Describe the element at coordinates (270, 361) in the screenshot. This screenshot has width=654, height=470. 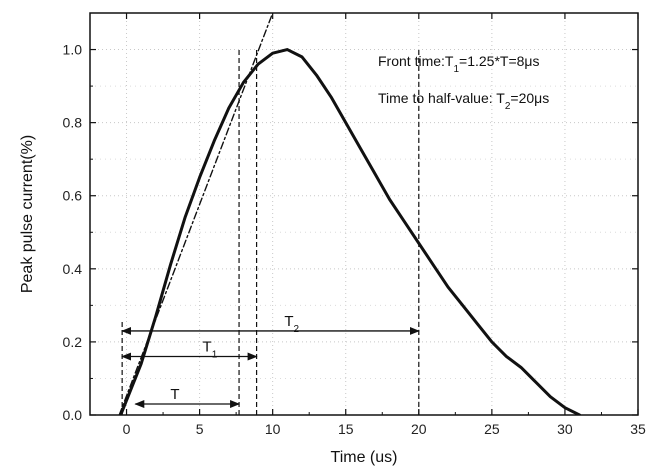
I see `interval-arrows: T T1 T2` at that location.